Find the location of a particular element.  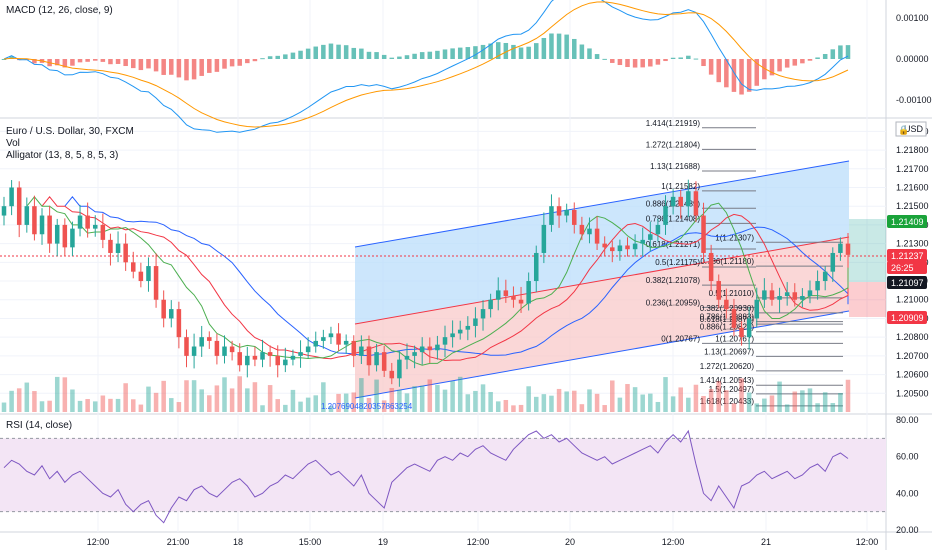

price-badge-4: 1.20909 is located at coordinates (907, 318).